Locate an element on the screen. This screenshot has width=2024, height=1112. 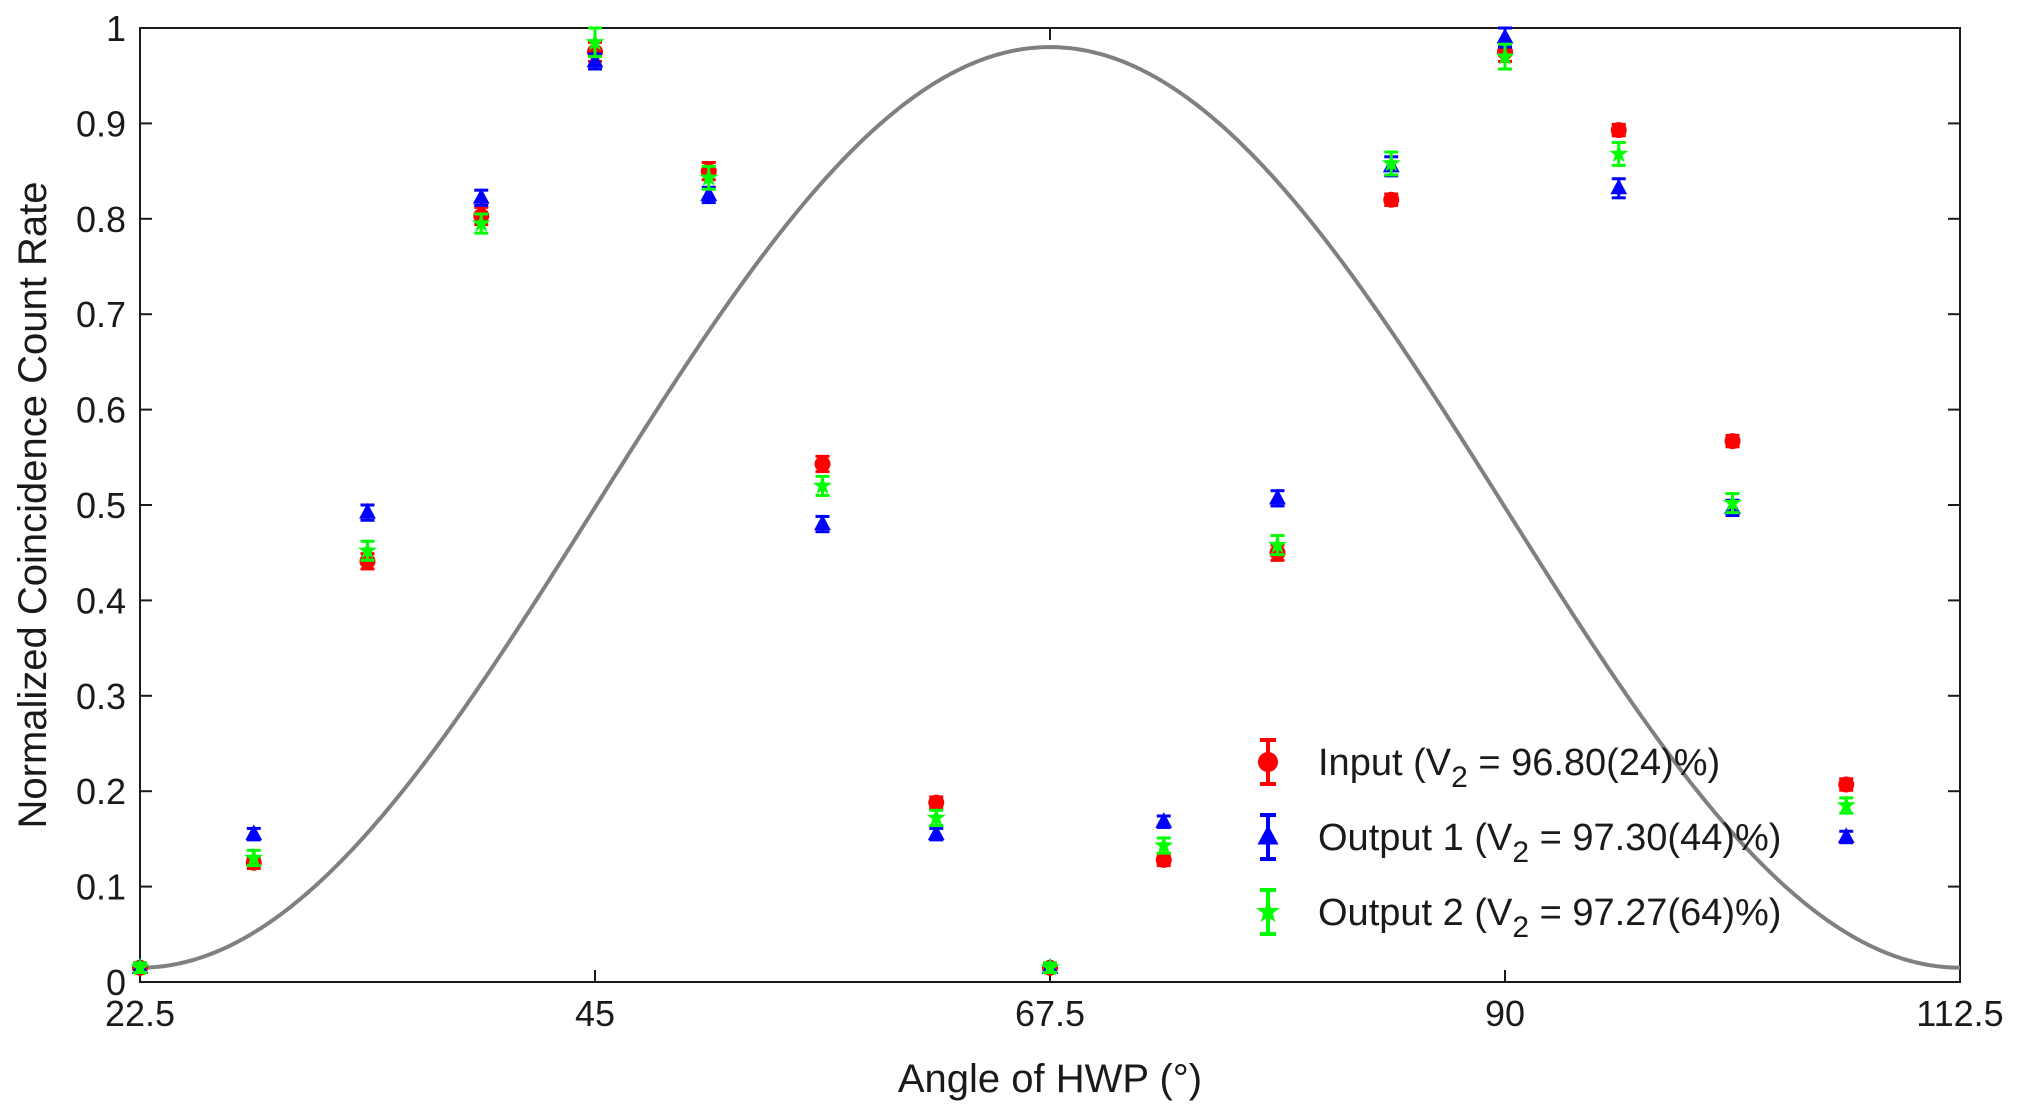
x-axis-label: Angle of HWP (°) is located at coordinates (1050, 1079).